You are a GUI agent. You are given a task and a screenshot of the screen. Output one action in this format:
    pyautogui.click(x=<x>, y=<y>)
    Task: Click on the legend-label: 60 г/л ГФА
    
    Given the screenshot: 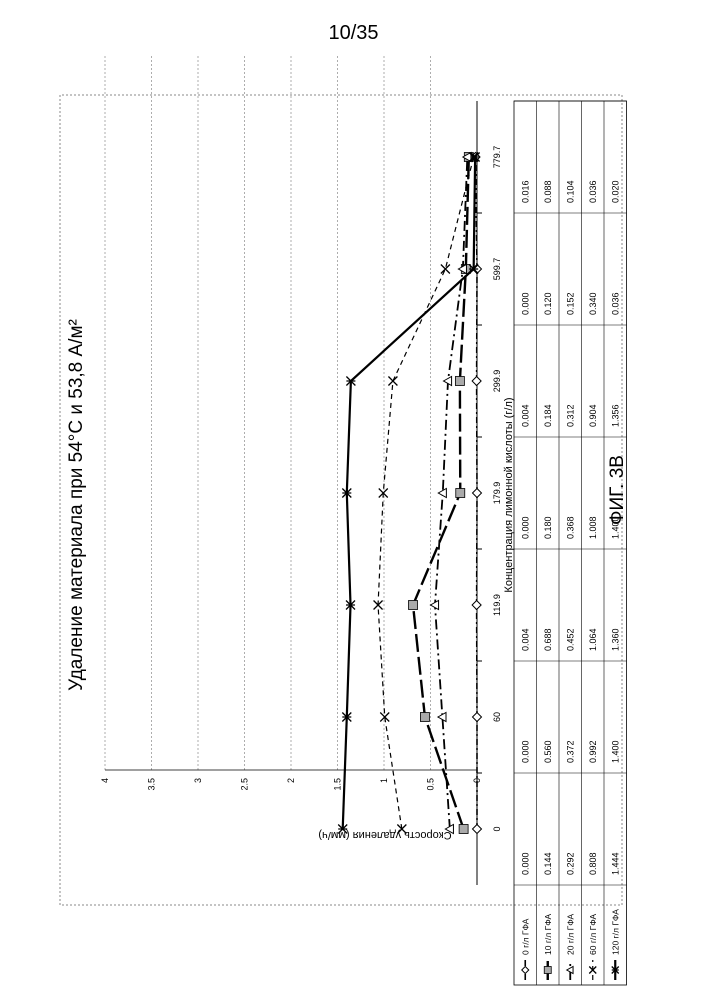 What is the action you would take?
    pyautogui.click(x=593, y=934)
    